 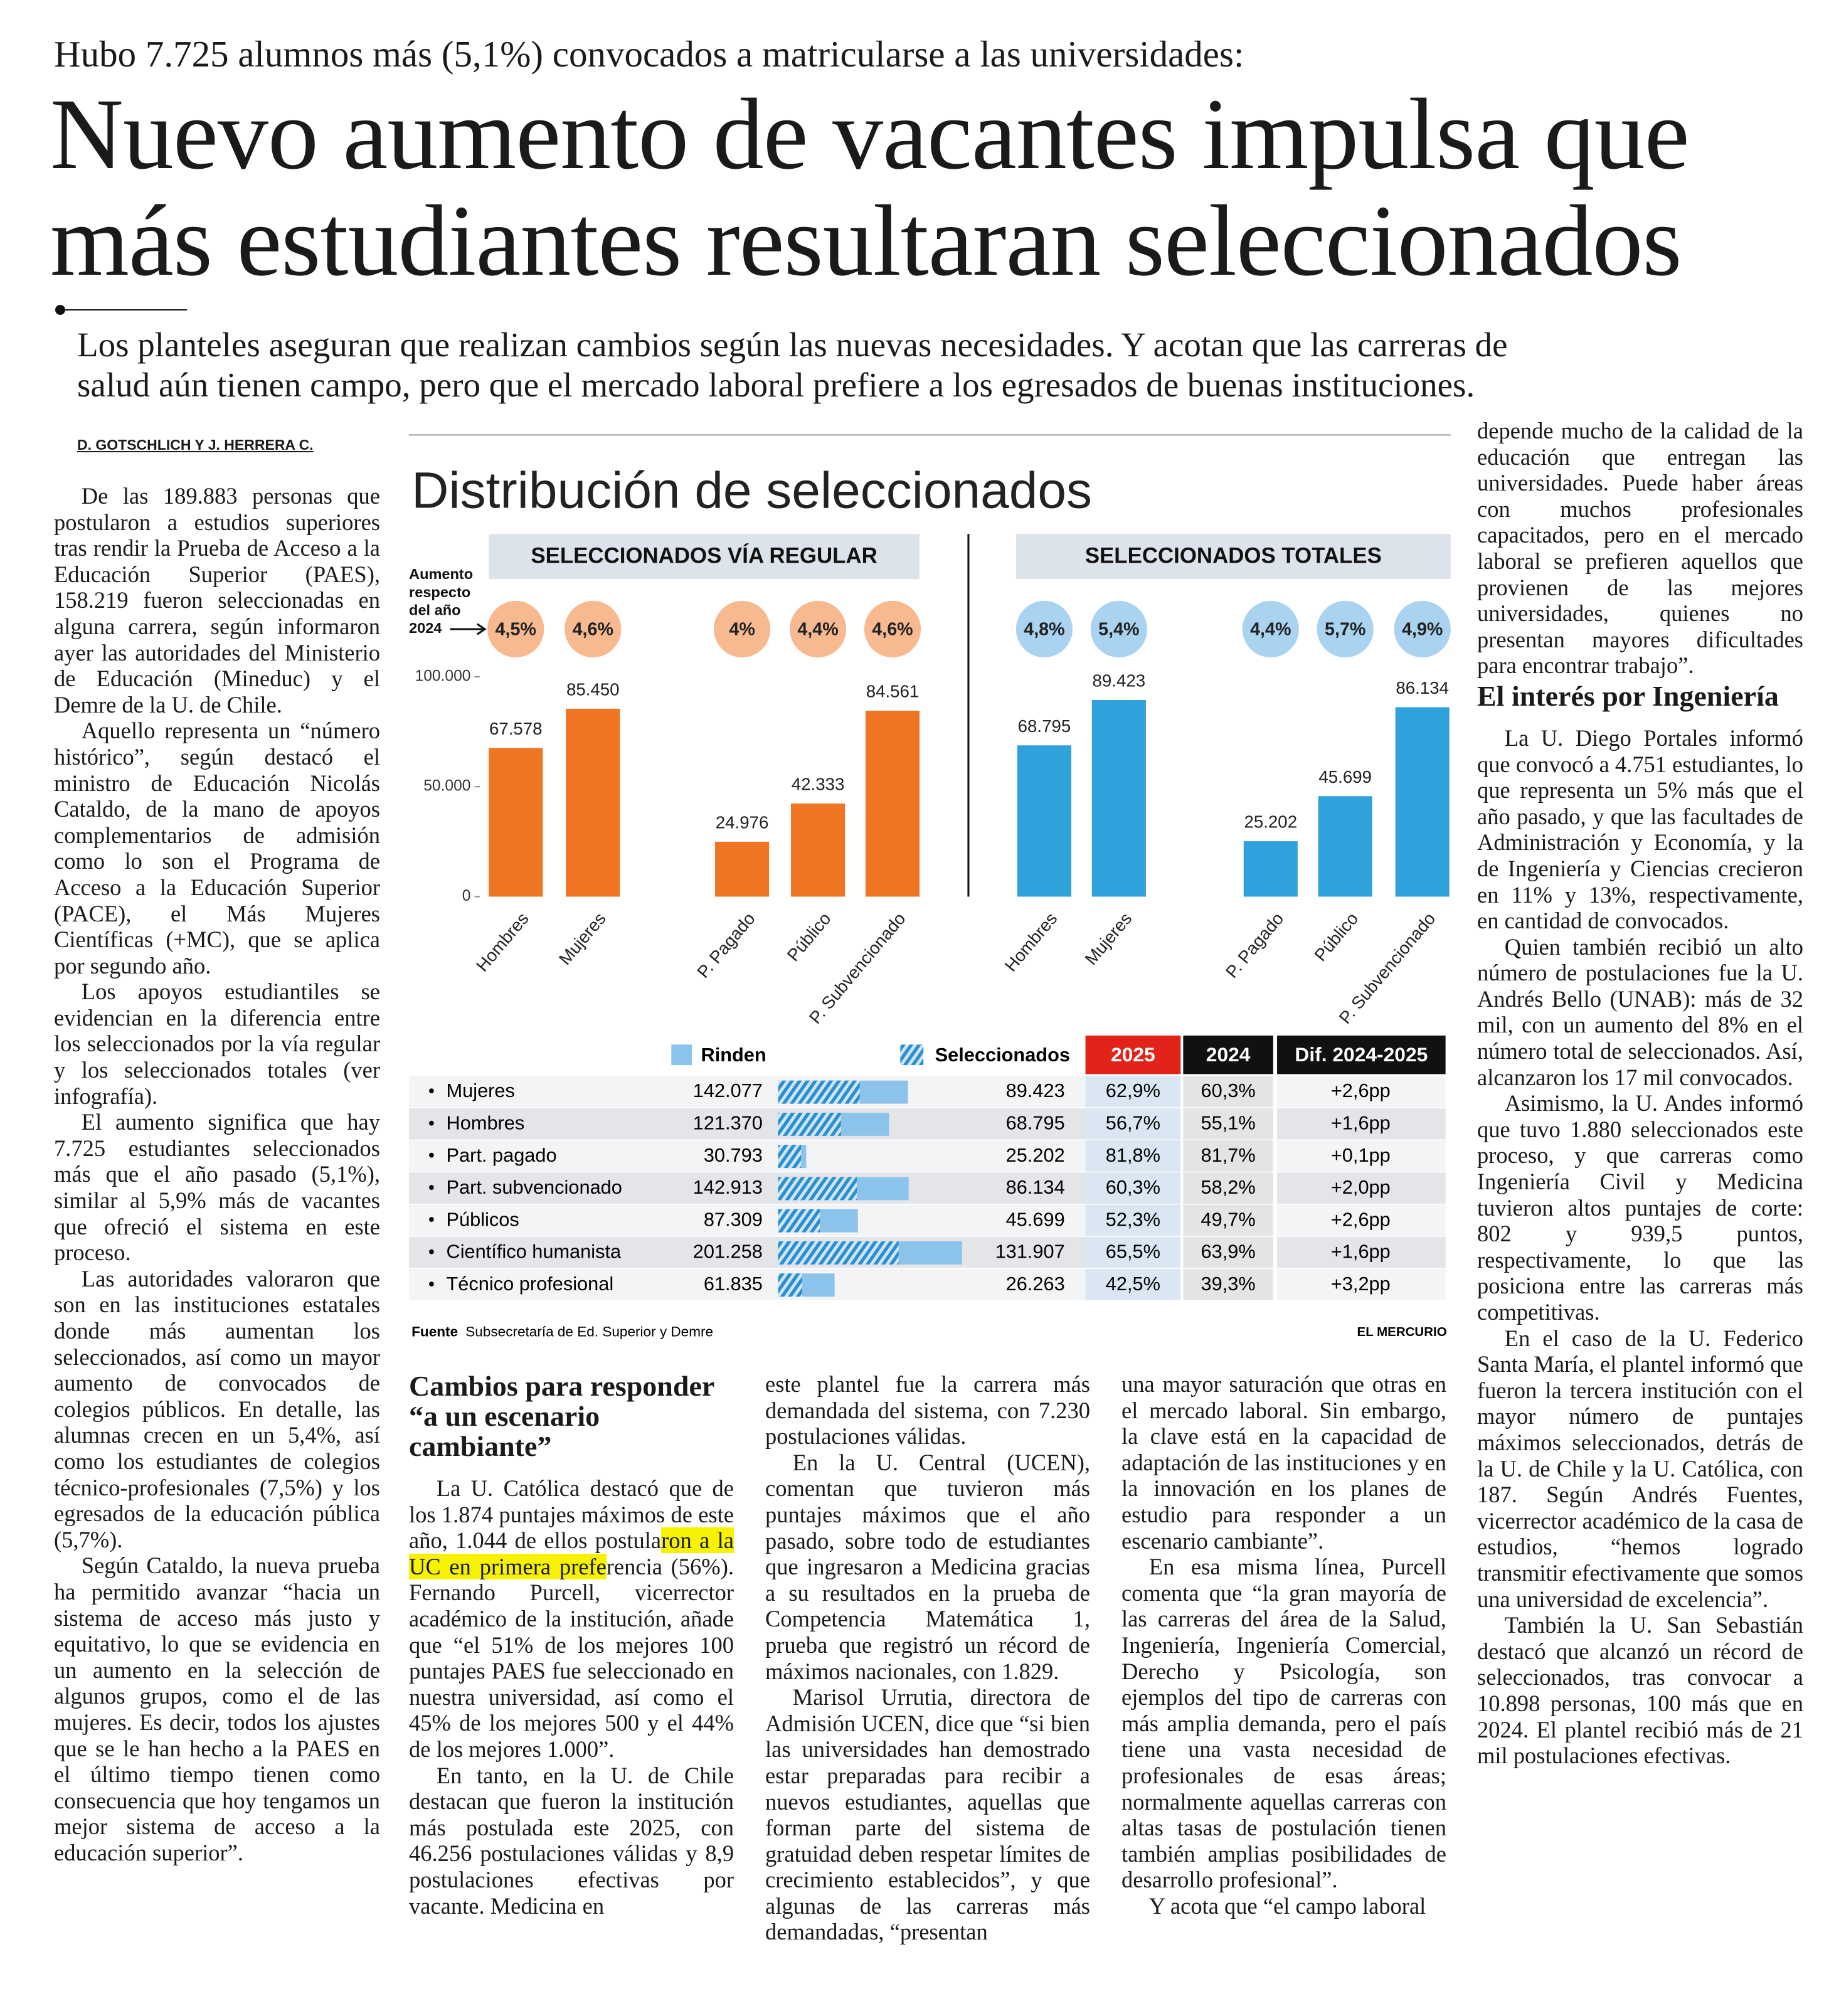 What do you see at coordinates (502, 1155) in the screenshot?
I see `row-label: Part. pagado` at bounding box center [502, 1155].